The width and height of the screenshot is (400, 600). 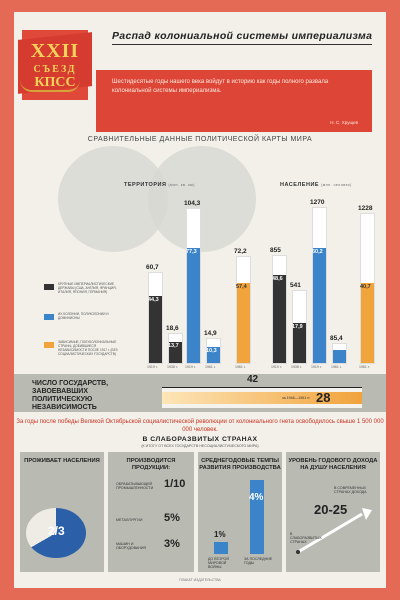 I want to click on bar-mid-value: 40,7, so click(x=365, y=287).